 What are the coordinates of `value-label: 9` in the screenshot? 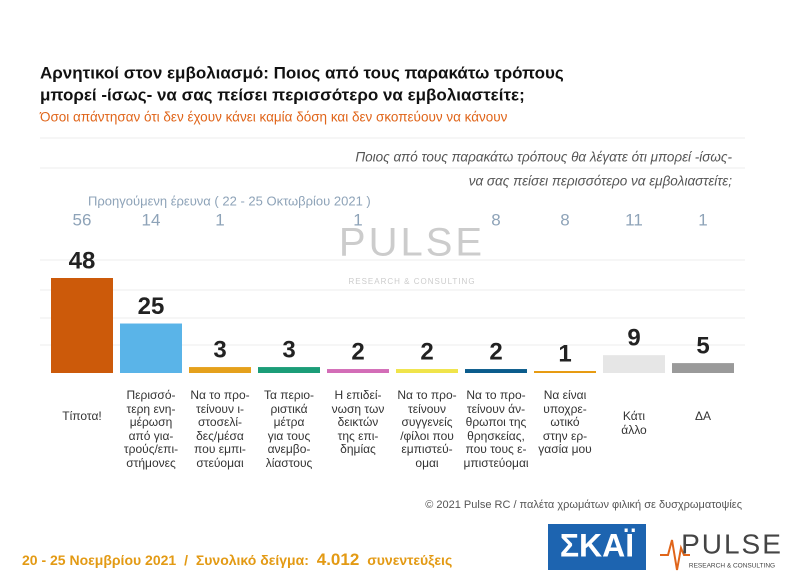 It's located at (633, 338).